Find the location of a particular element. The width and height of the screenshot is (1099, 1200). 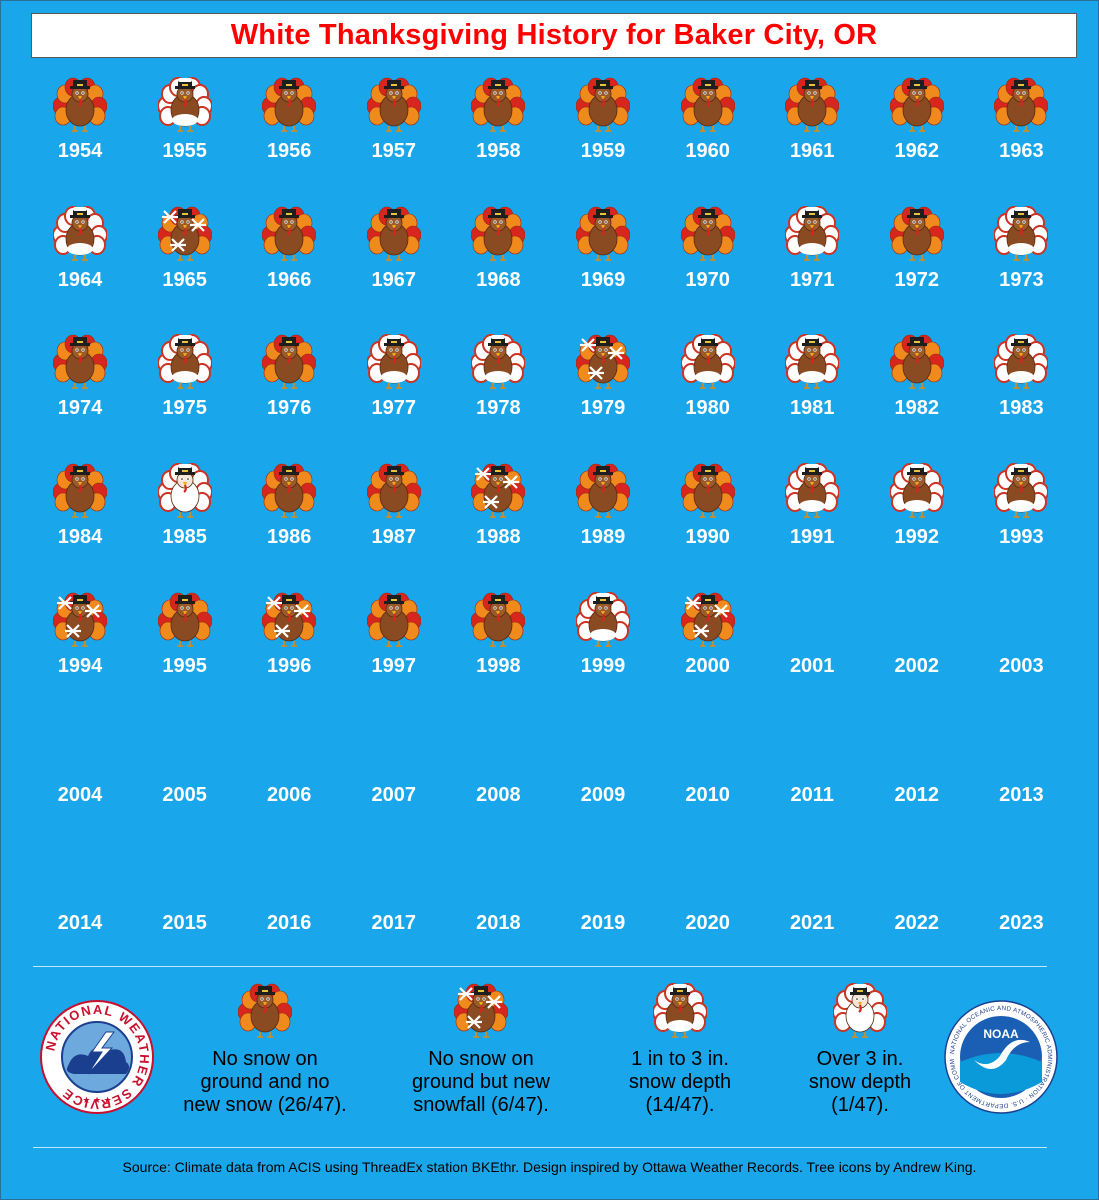

year-label: 1967 is located at coordinates (394, 279).